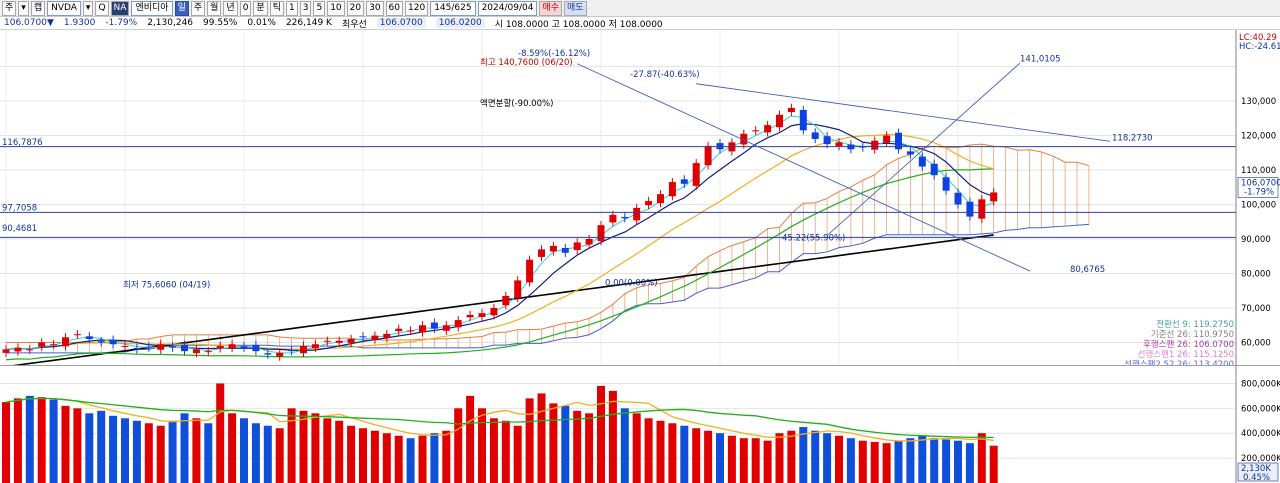 The width and height of the screenshot is (1280, 483). I want to click on toolbar-item: 일, so click(181, 8).